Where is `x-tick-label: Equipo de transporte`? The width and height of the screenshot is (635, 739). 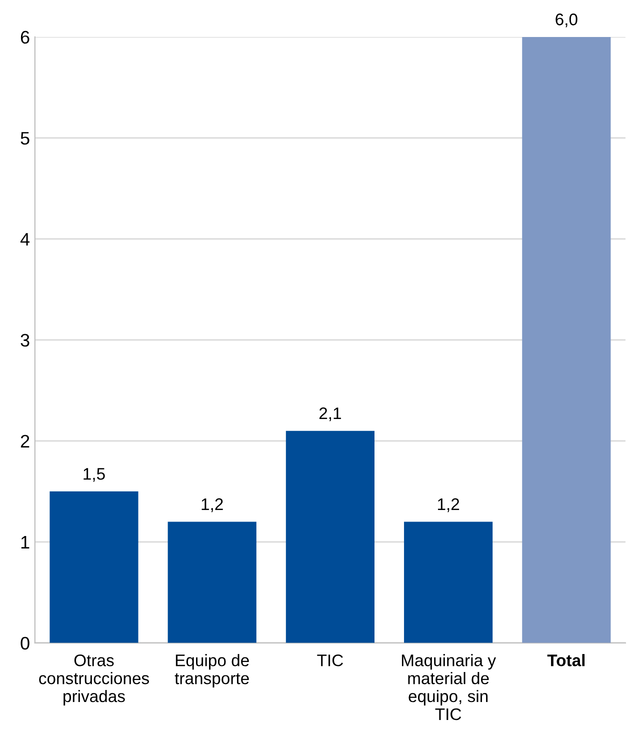 x-tick-label: Equipo de transporte is located at coordinates (211, 671).